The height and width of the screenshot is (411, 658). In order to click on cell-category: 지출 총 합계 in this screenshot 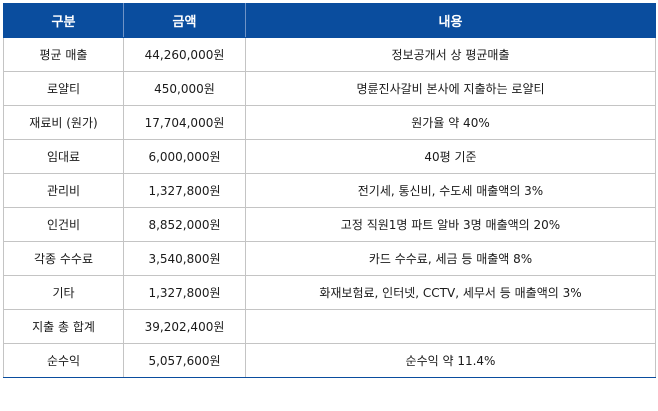, I will do `click(63, 326)`.